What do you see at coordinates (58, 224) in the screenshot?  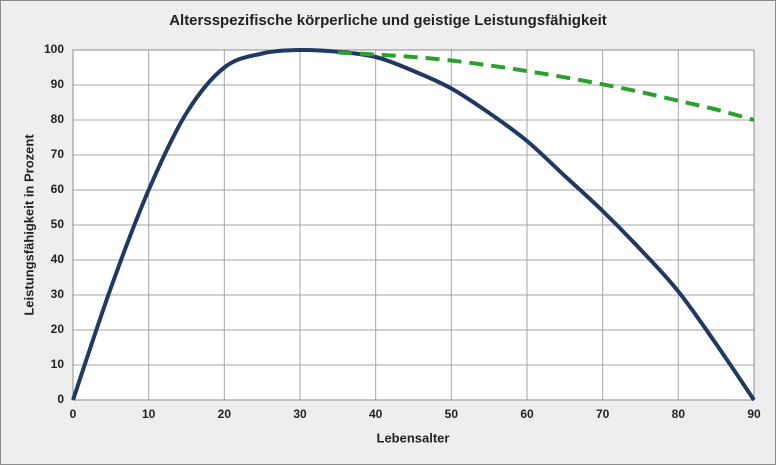 I see `y-tick-label: 50` at bounding box center [58, 224].